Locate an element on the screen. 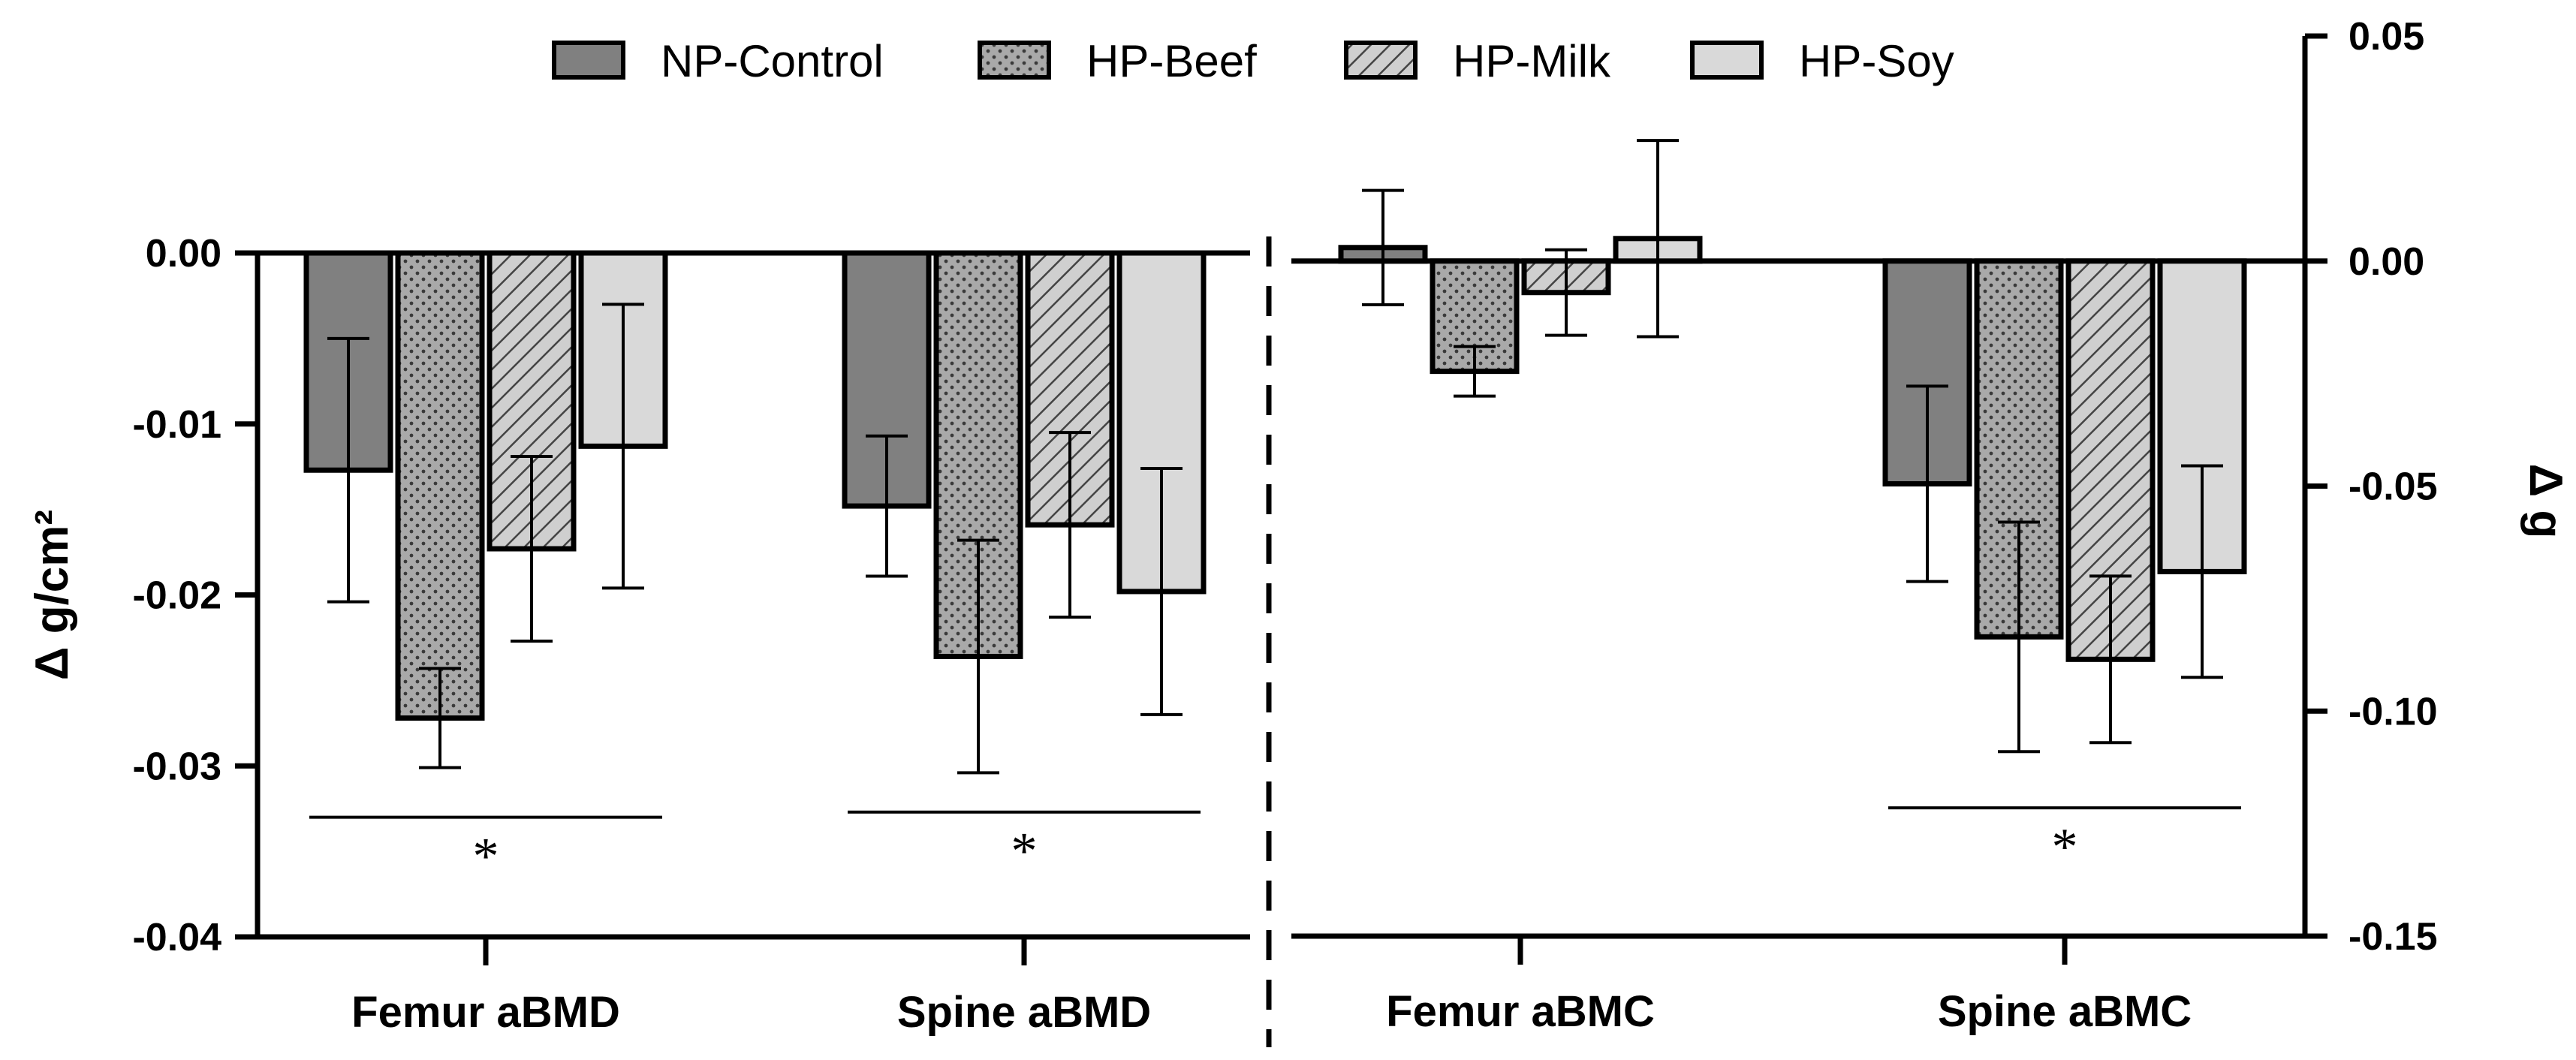 Image resolution: width=2576 pixels, height=1060 pixels. y-tick-label: -0.01 is located at coordinates (176, 425).